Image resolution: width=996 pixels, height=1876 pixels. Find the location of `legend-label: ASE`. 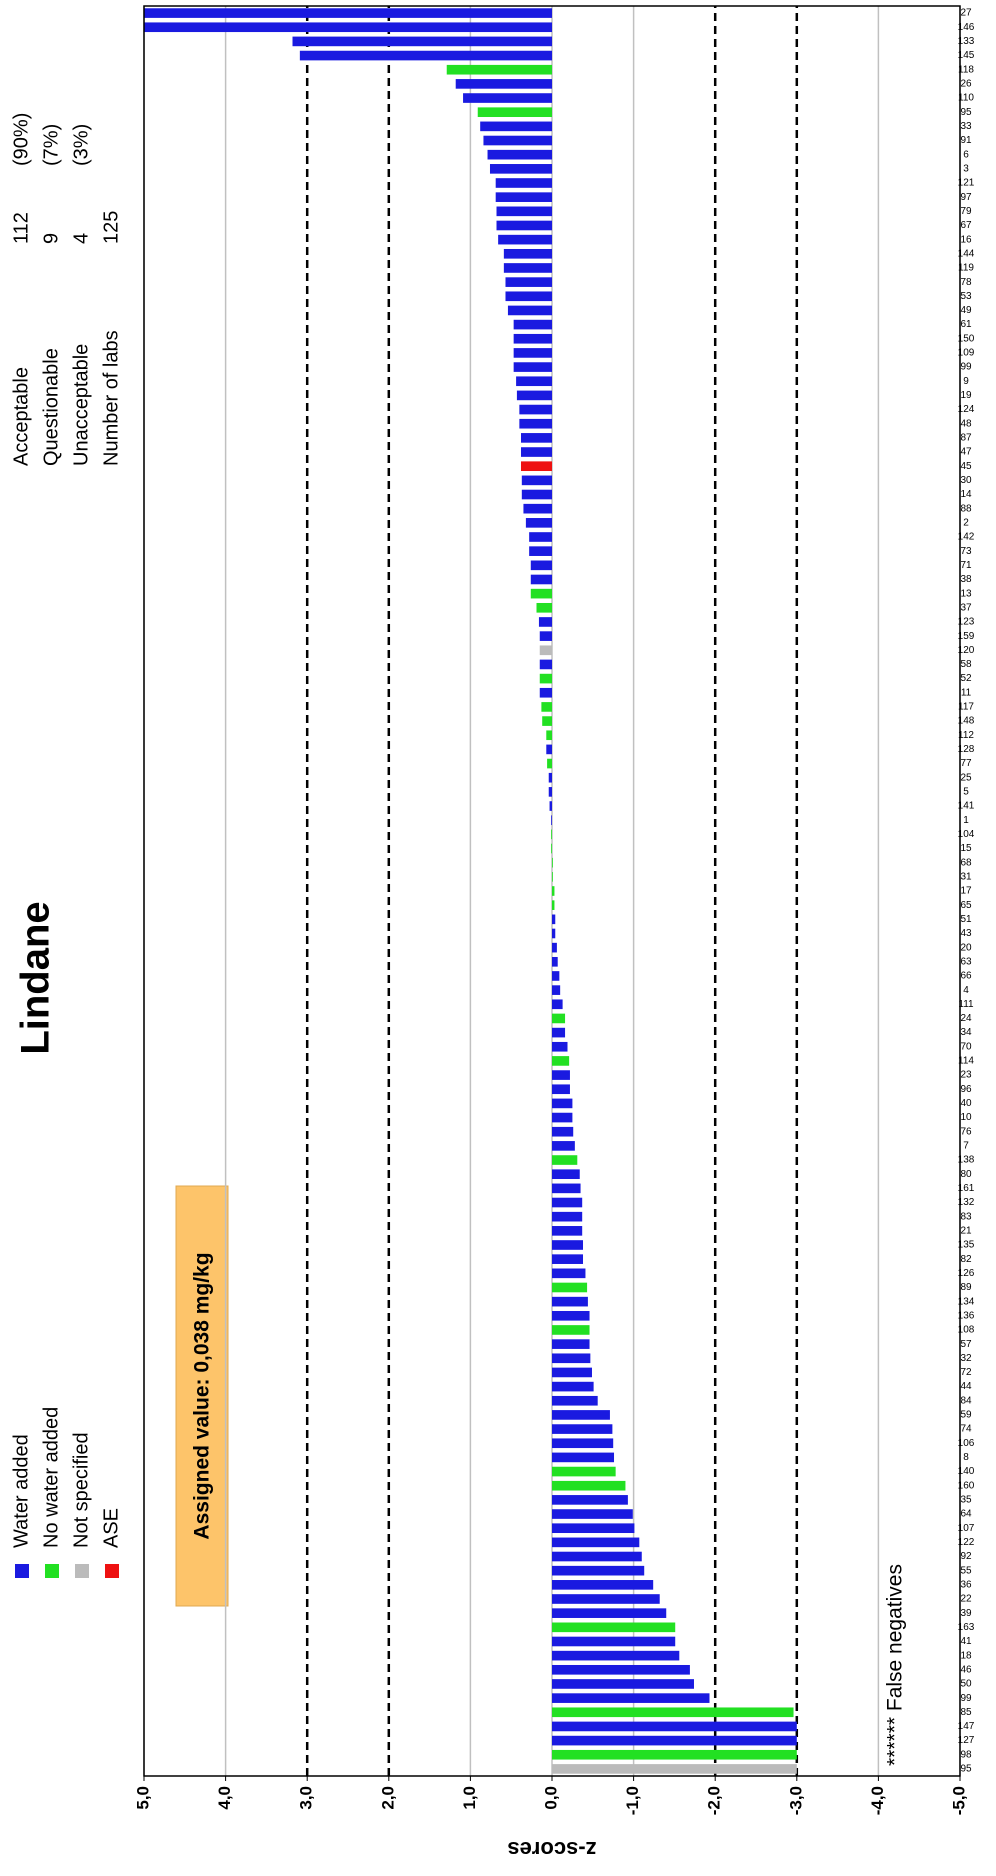

legend-label: ASE is located at coordinates (111, 1528).